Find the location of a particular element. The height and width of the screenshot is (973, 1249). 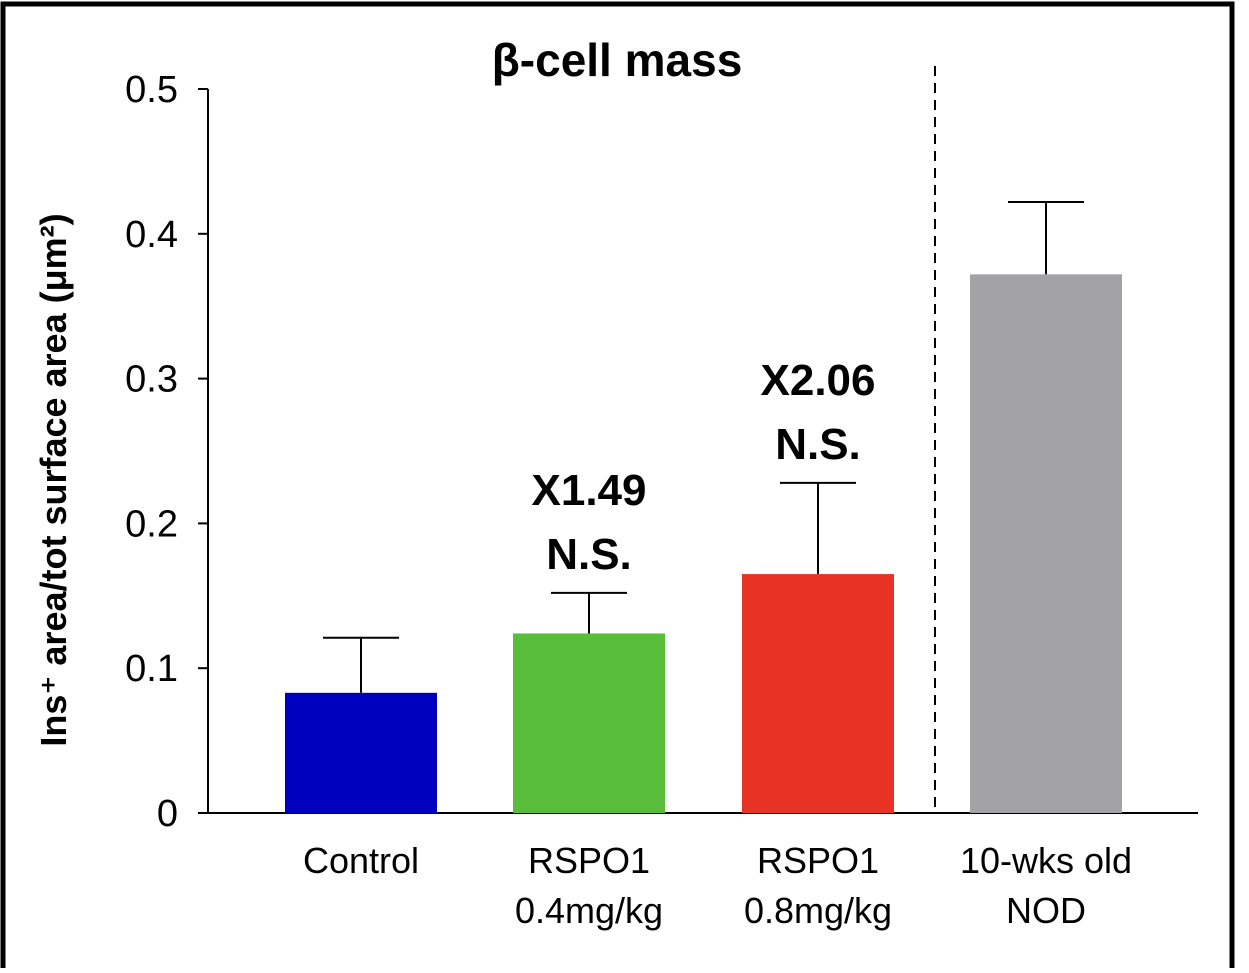

y-tick-label: 0.5 is located at coordinates (151, 90).